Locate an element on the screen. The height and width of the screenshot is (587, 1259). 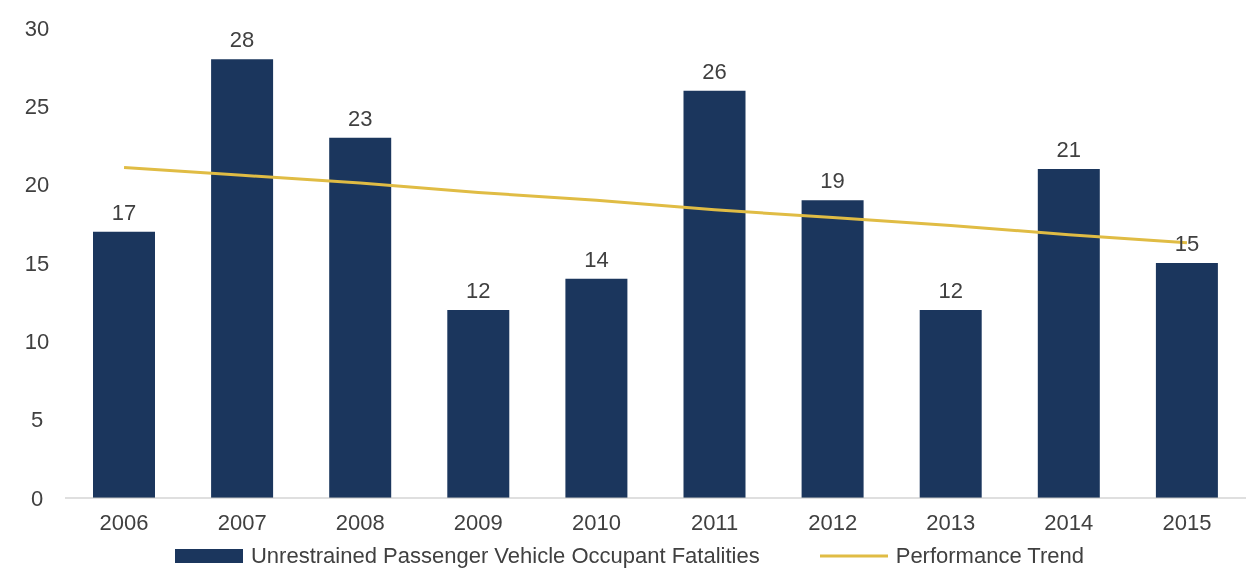
y-tick-label: 10 is located at coordinates (37, 342).